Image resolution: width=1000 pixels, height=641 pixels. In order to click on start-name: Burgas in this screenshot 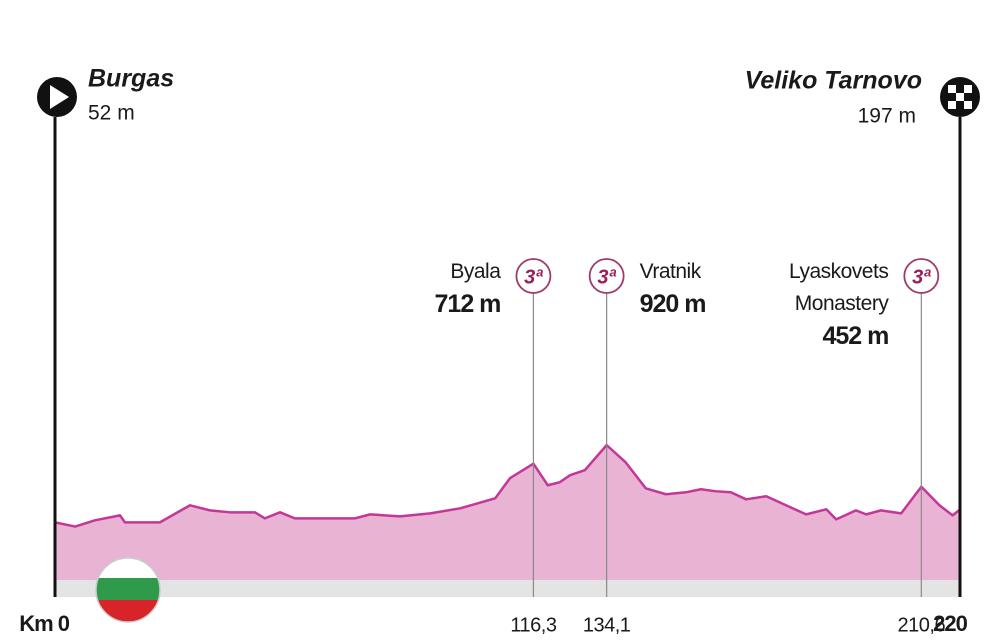, I will do `click(131, 79)`.